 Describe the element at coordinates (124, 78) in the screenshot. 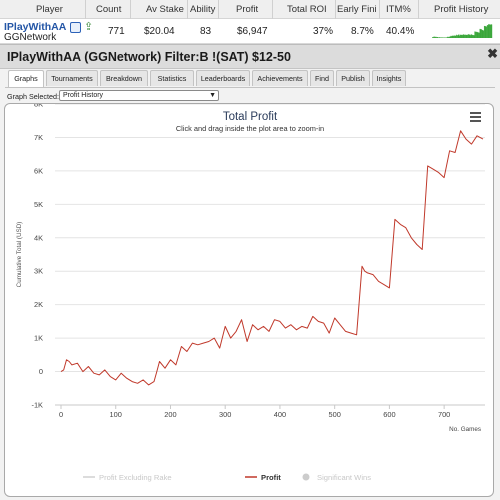

I see `tab-breakdown: Breakdown` at that location.